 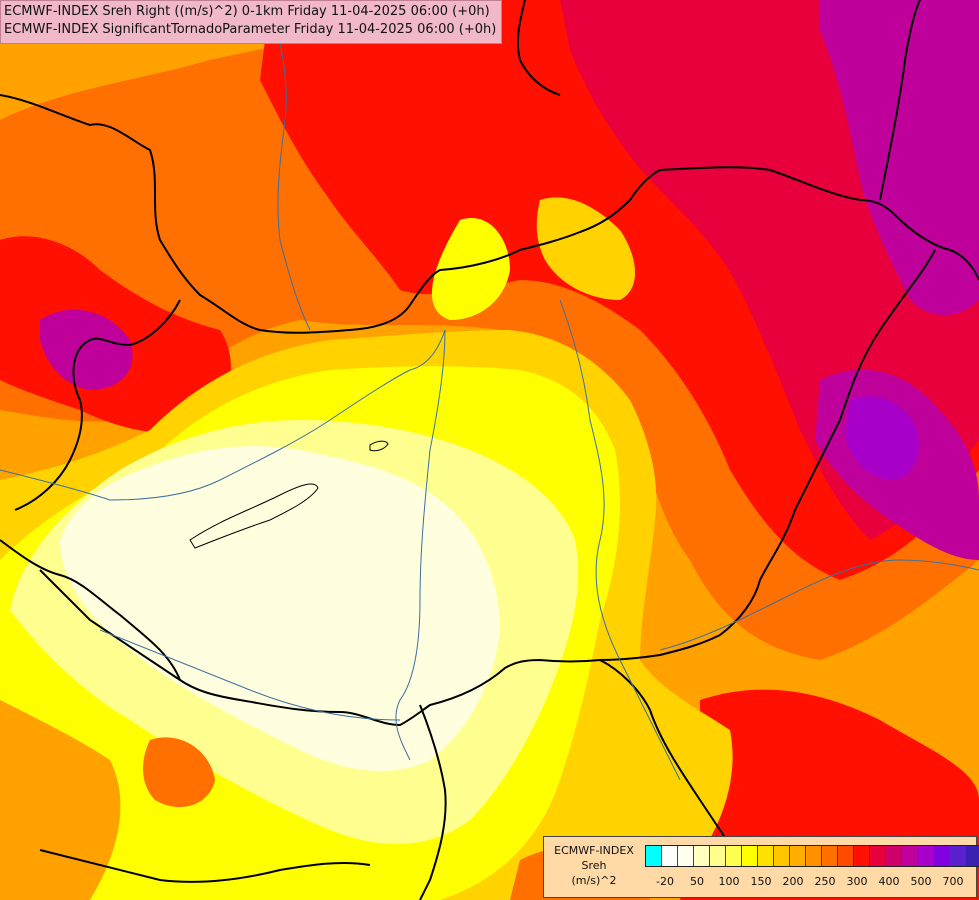 I want to click on legend-tick-label: 400, so click(x=889, y=881).